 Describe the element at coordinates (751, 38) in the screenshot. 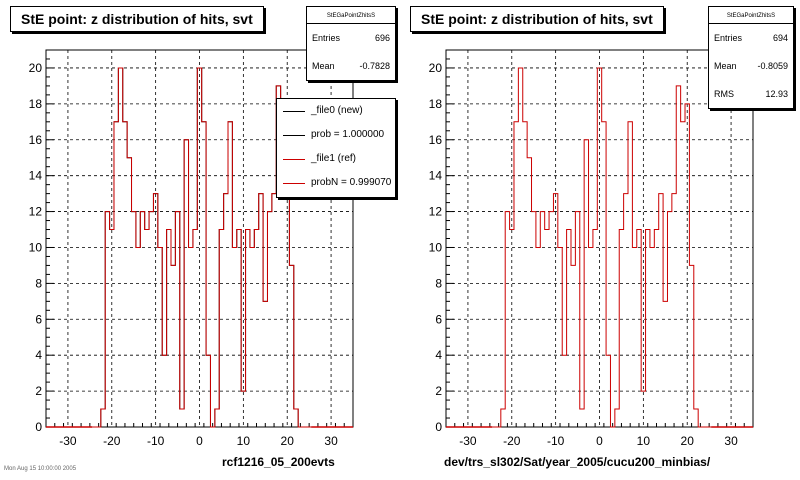

I see `right-stats-entries-row: Entries 694` at that location.